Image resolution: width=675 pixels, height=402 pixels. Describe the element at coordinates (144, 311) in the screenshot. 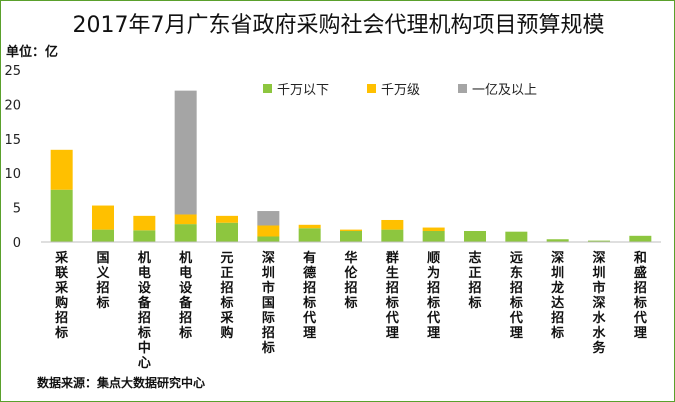

I see `x-tick-label-2: 机电设备招标中心` at that location.